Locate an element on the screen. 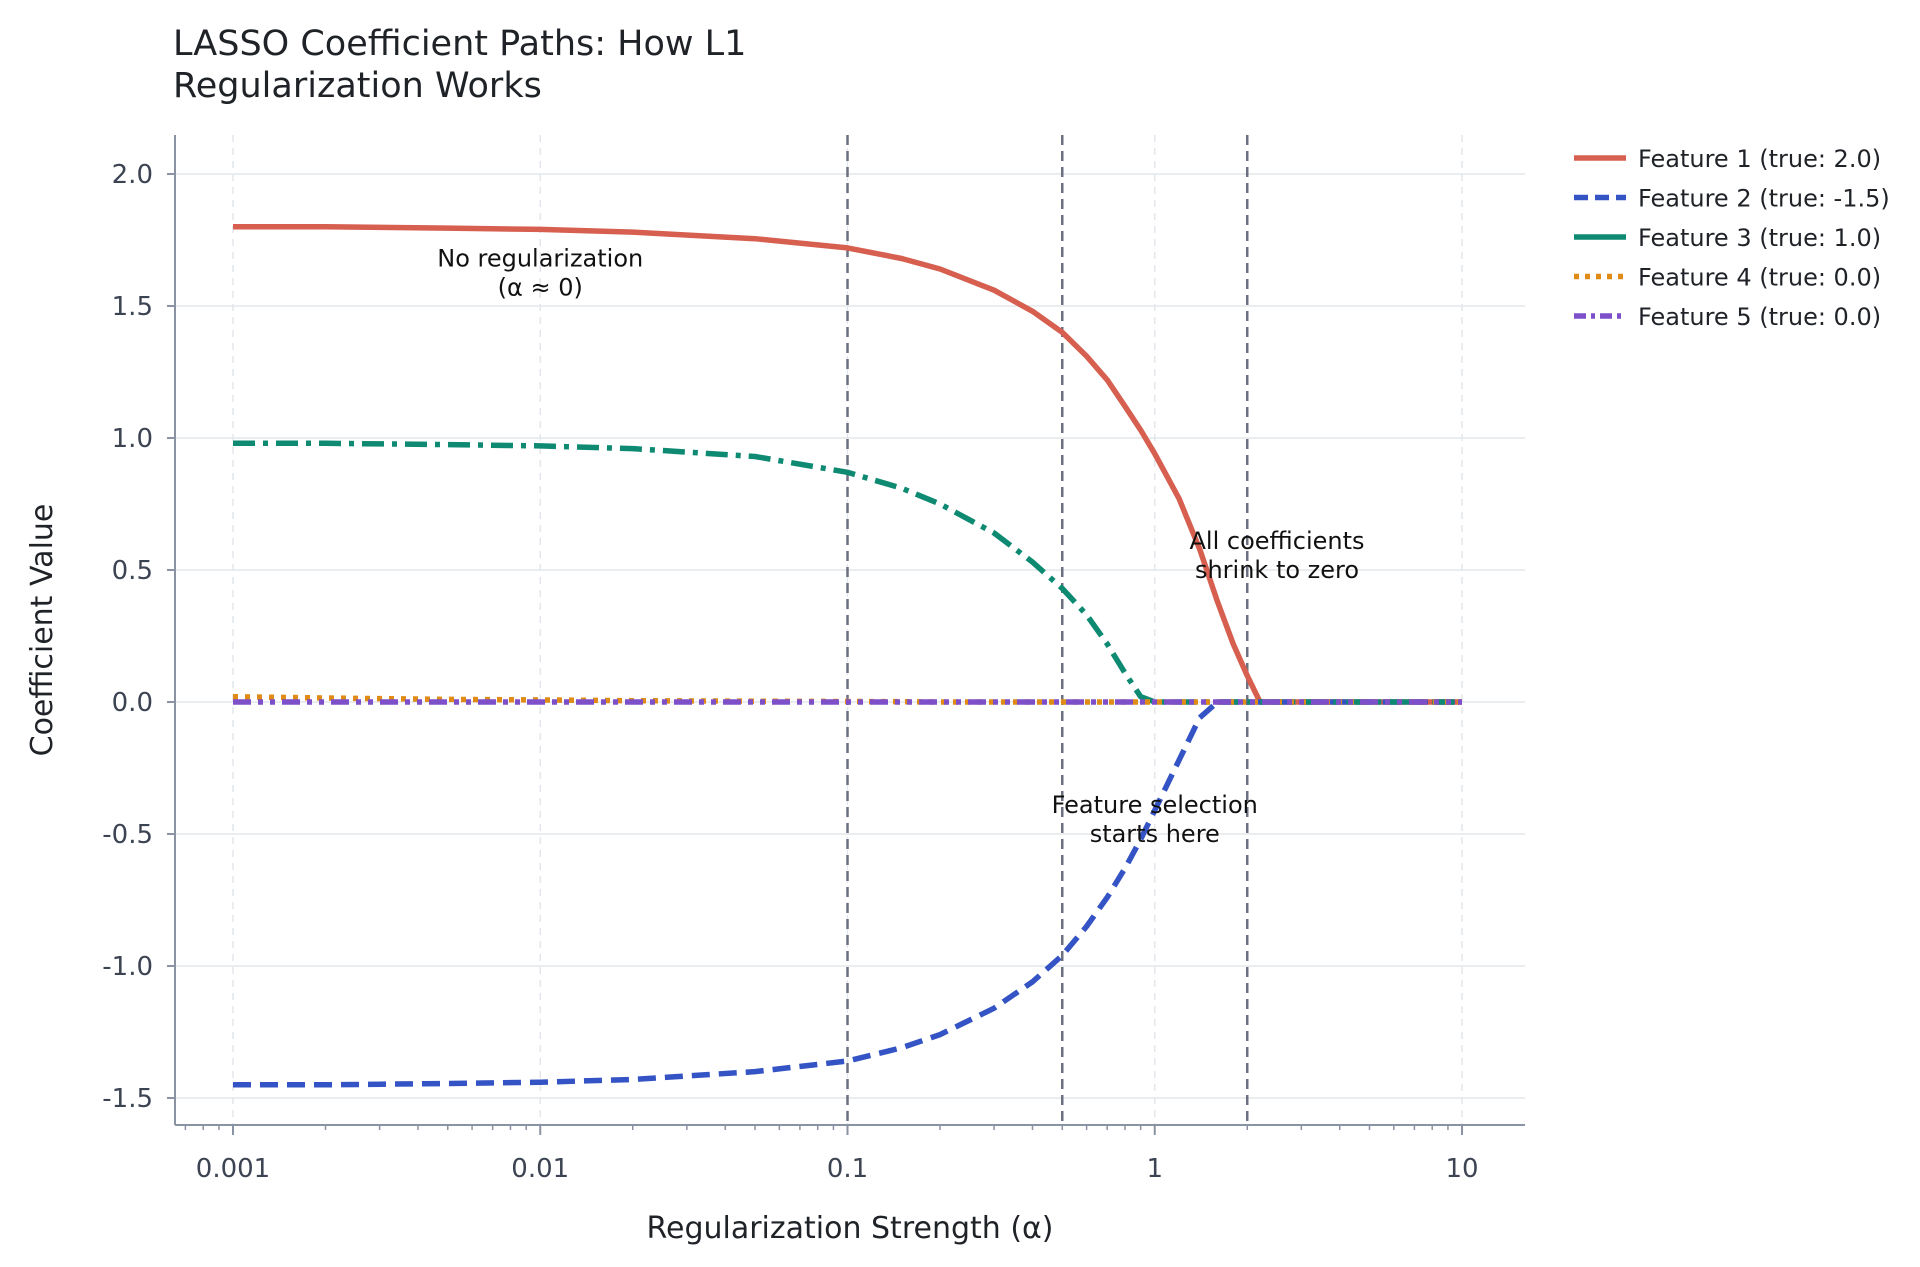 The height and width of the screenshot is (1267, 1920). chart-title-line: LASSO Coefficient Paths: How L1 is located at coordinates (459, 44).